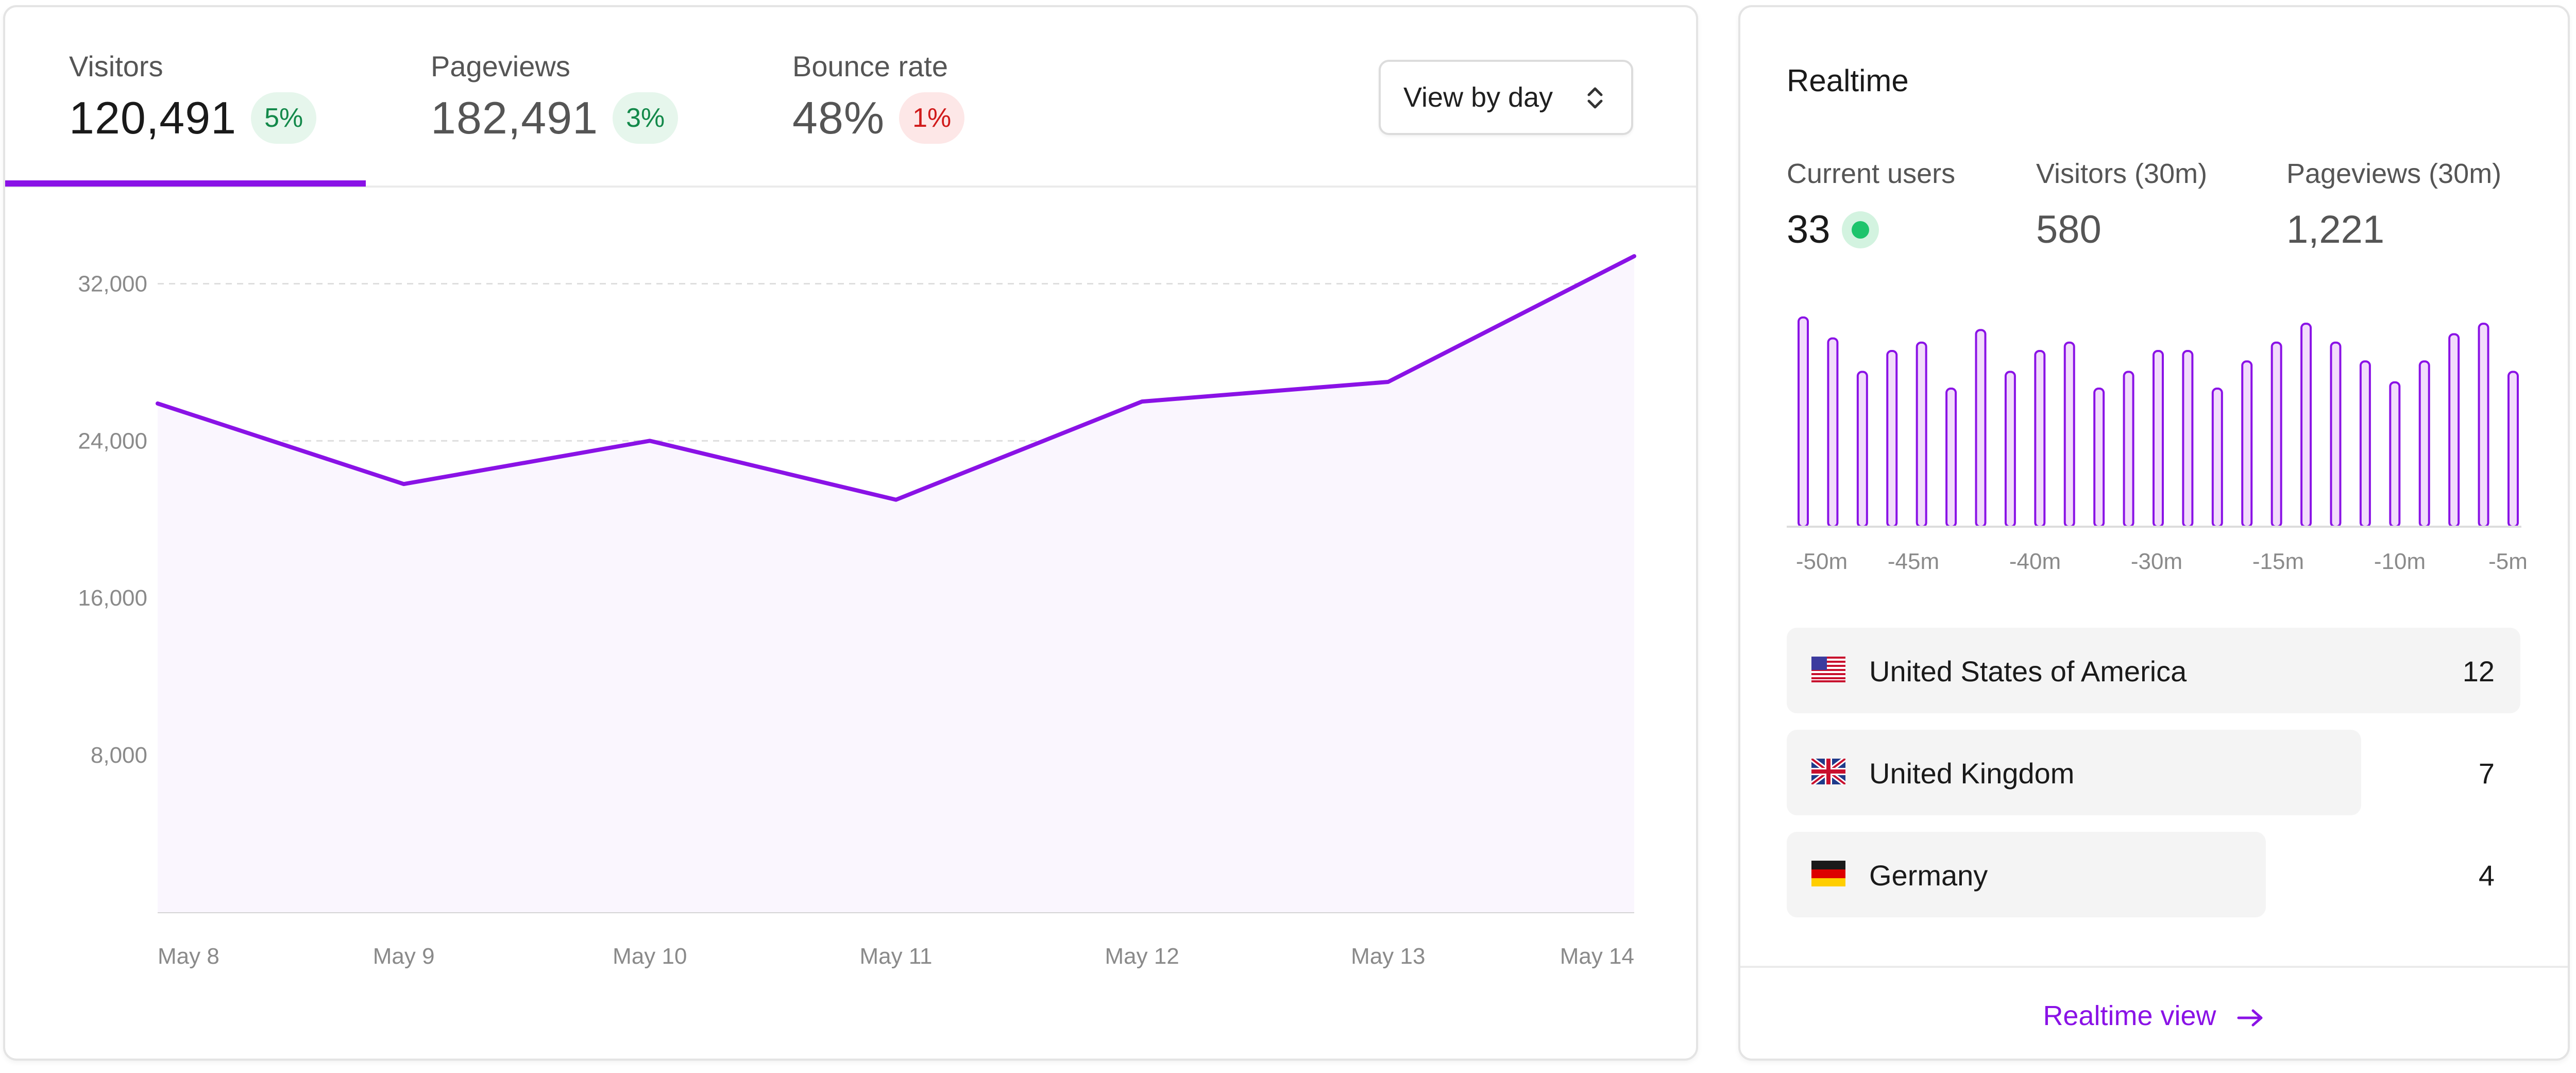  What do you see at coordinates (2486, 773) in the screenshot?
I see `country-count: 7` at bounding box center [2486, 773].